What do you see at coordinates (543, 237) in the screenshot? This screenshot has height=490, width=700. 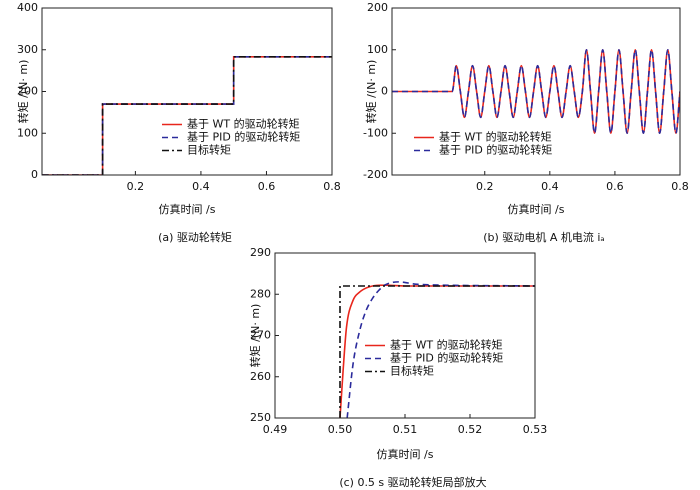 I see `caption: (b) 驱动电机 A 机电流 iₐ` at bounding box center [543, 237].